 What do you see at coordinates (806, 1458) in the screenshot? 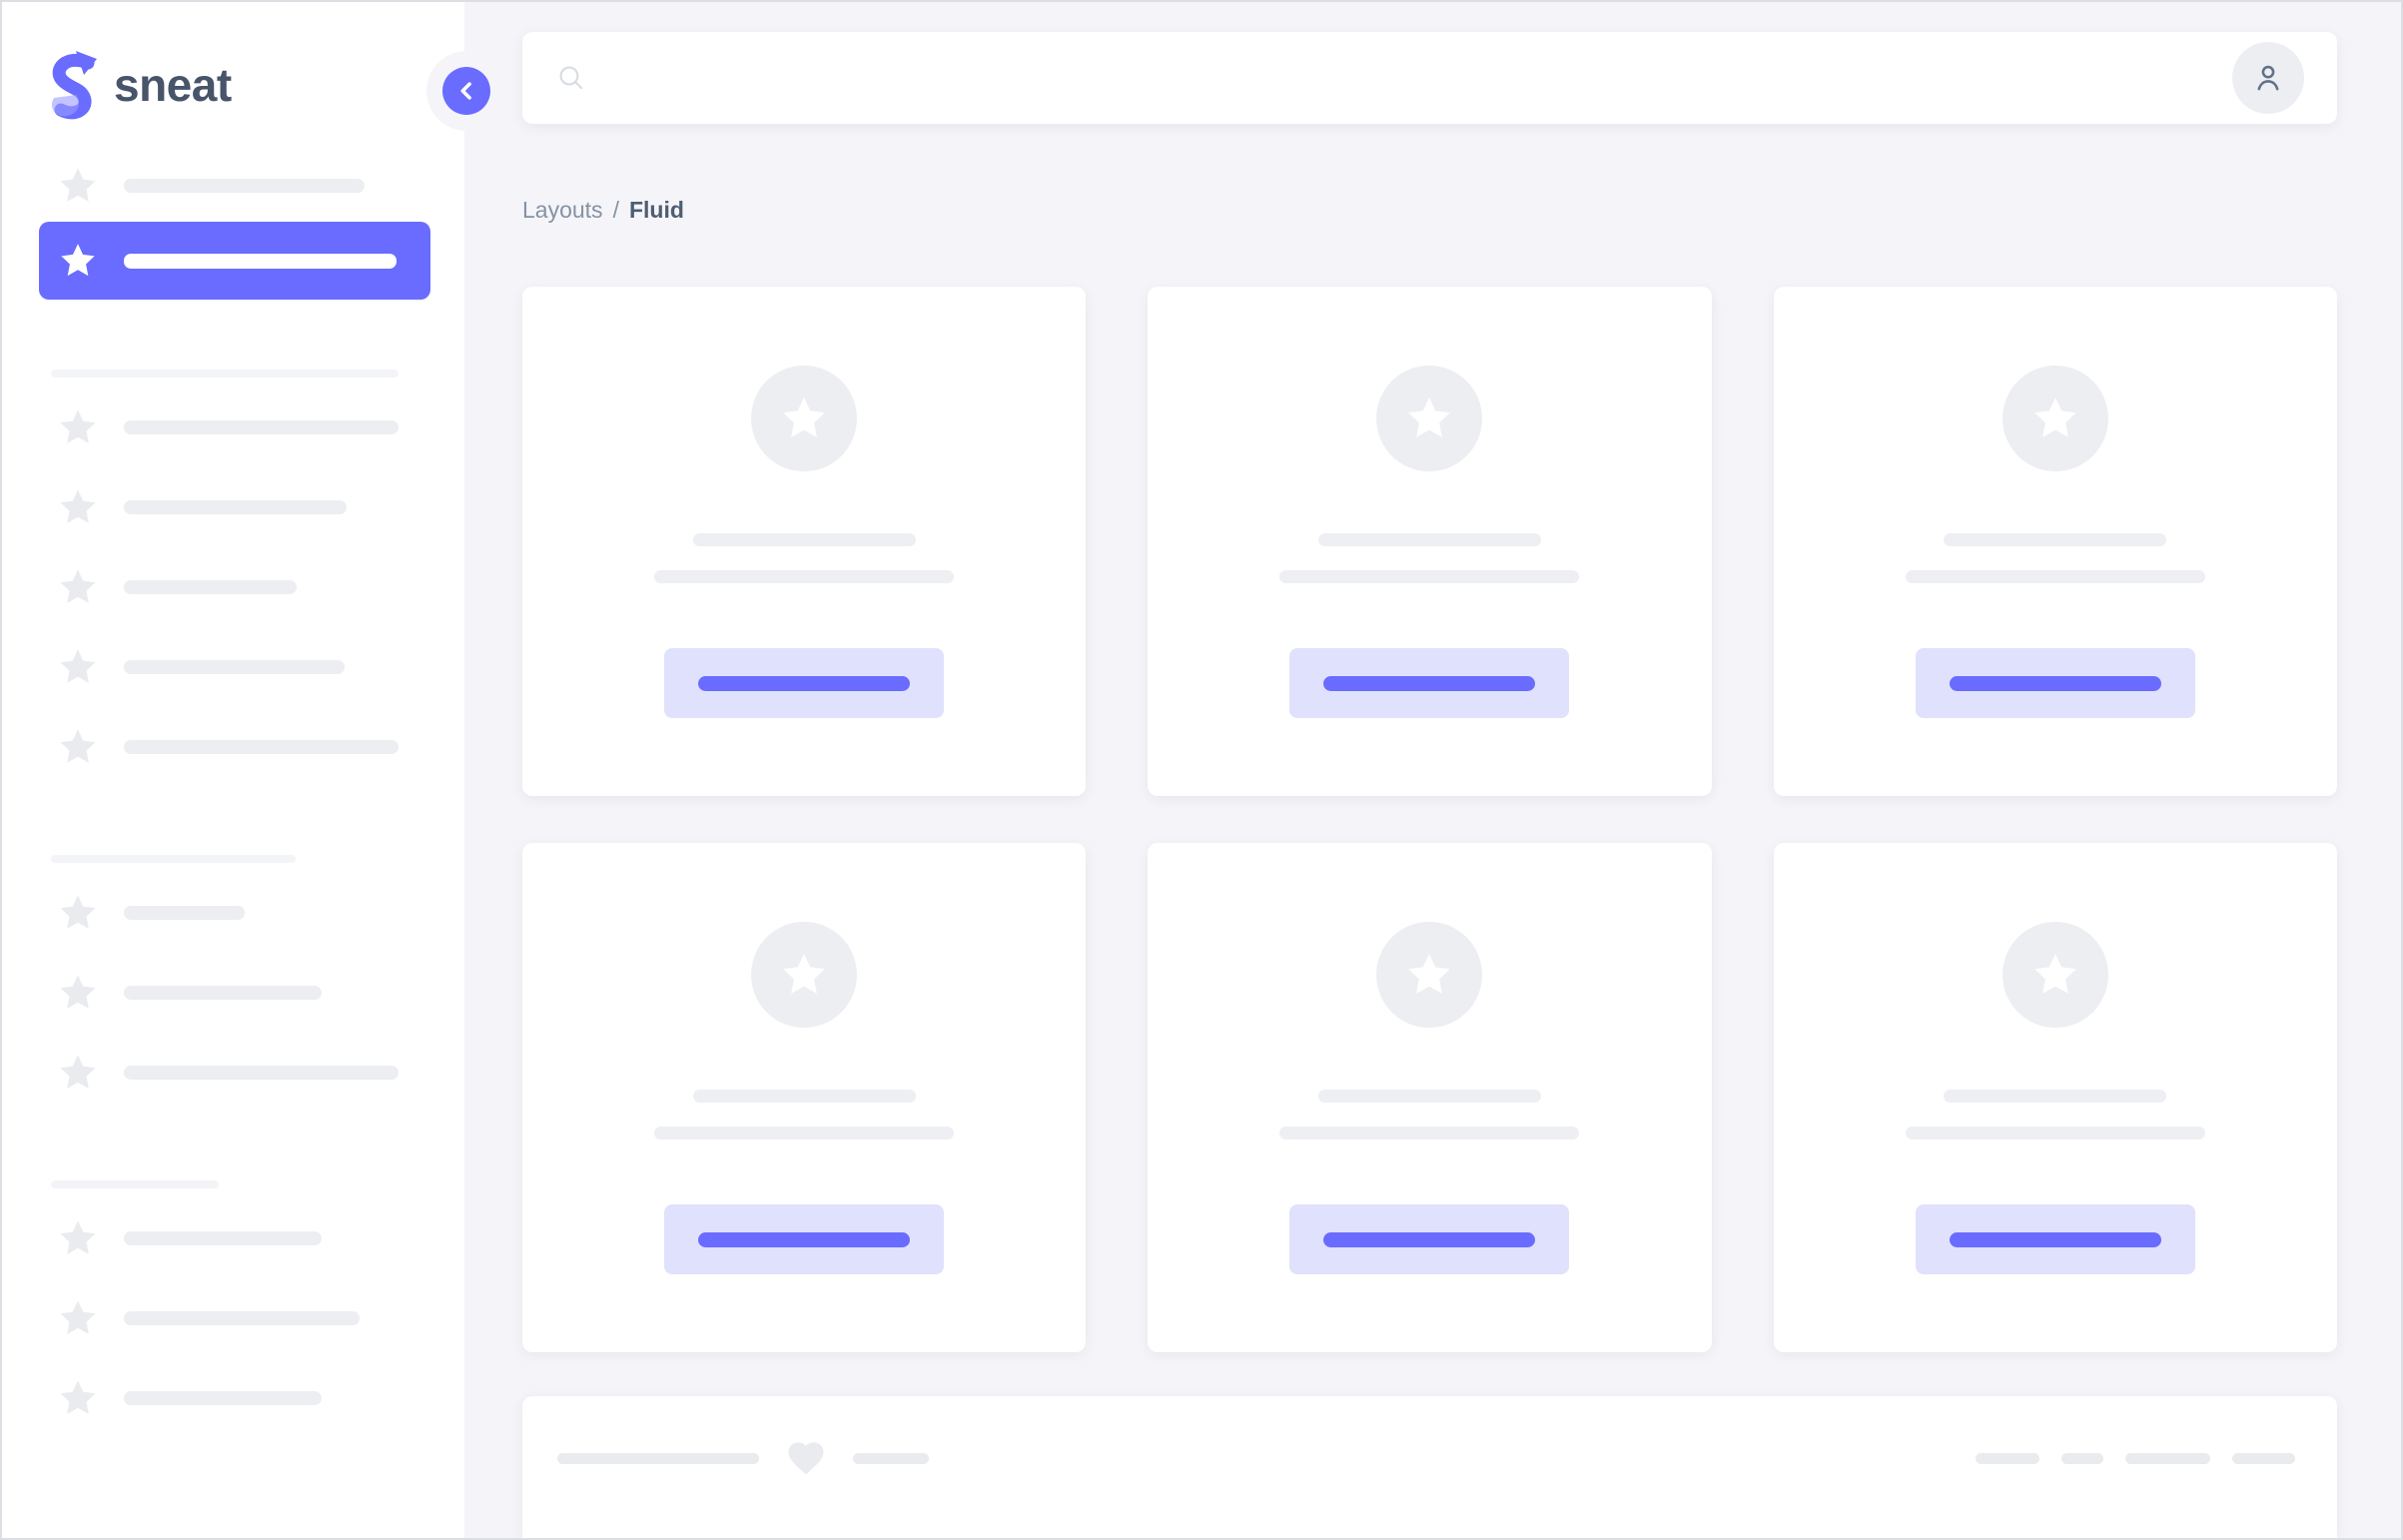
I see `heart-icon` at bounding box center [806, 1458].